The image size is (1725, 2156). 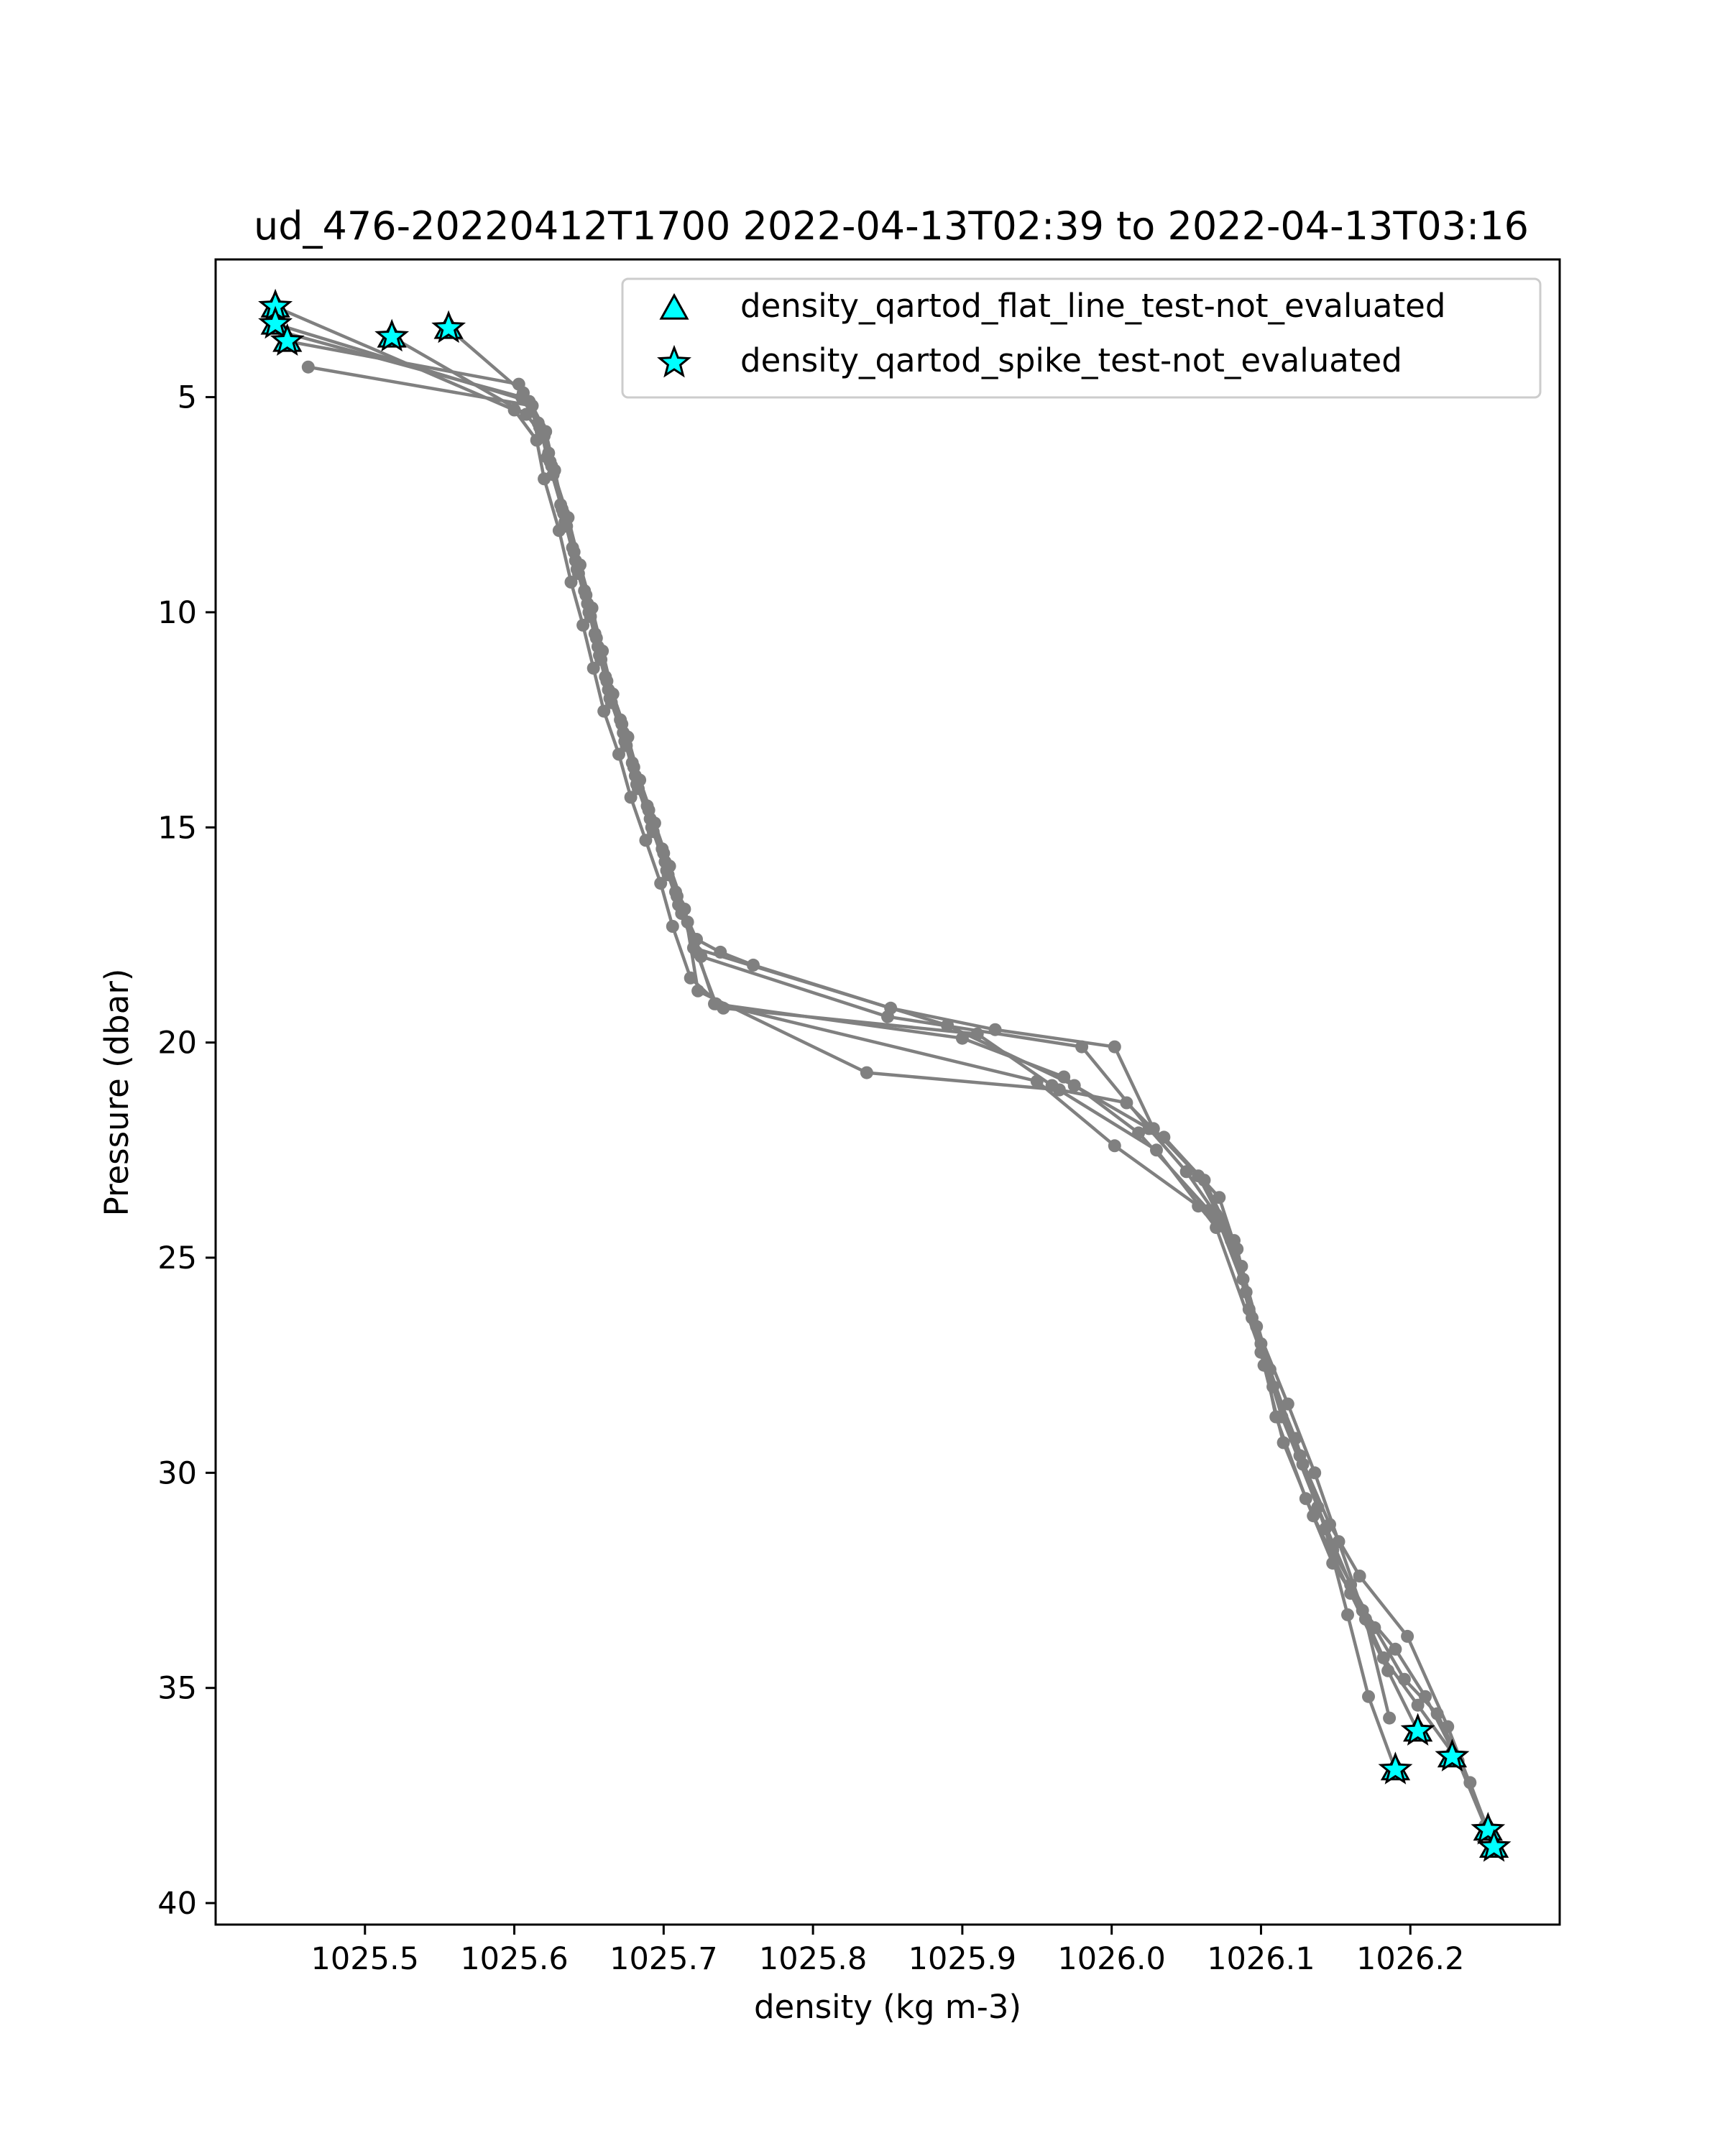 What do you see at coordinates (1410, 1959) in the screenshot?
I see `x-tick-label: 1026.2` at bounding box center [1410, 1959].